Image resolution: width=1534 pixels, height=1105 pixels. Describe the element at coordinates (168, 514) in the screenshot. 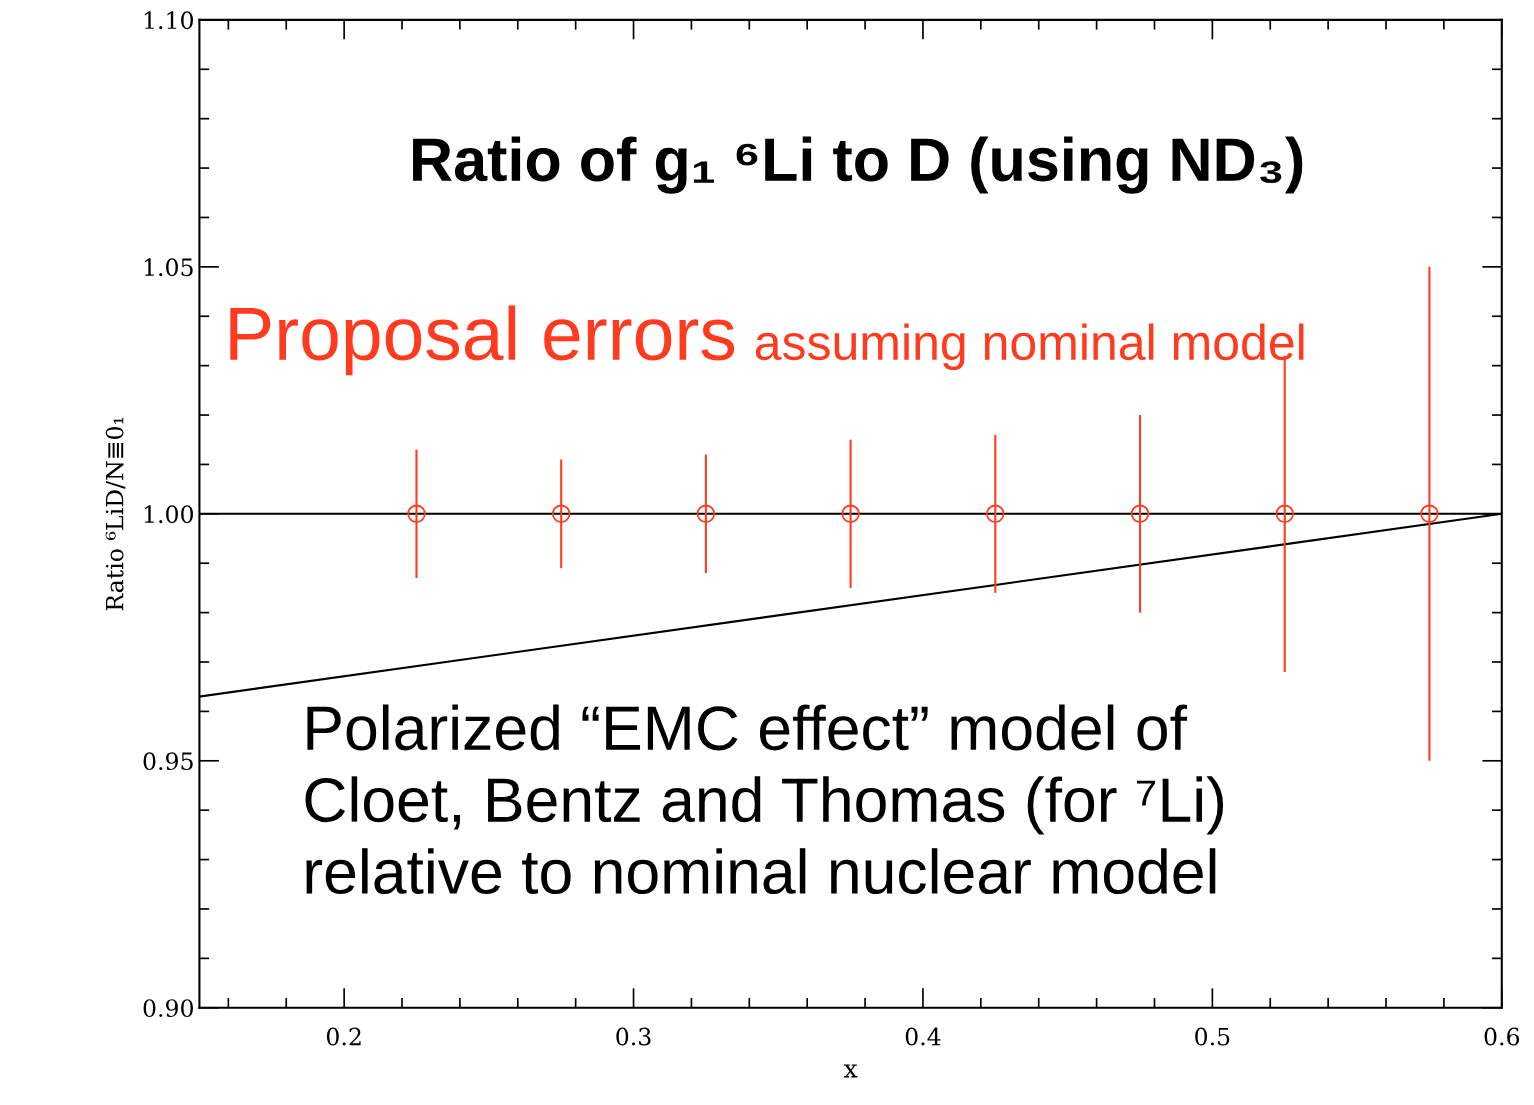

I see `y-tick-label: 1.00` at that location.